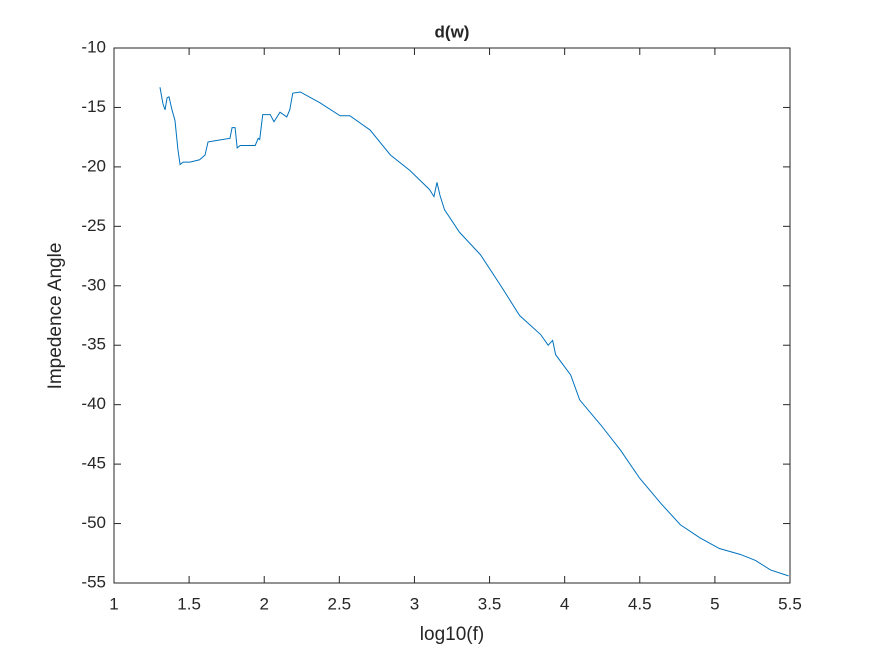  I want to click on x-tick-label: 3, so click(414, 603).